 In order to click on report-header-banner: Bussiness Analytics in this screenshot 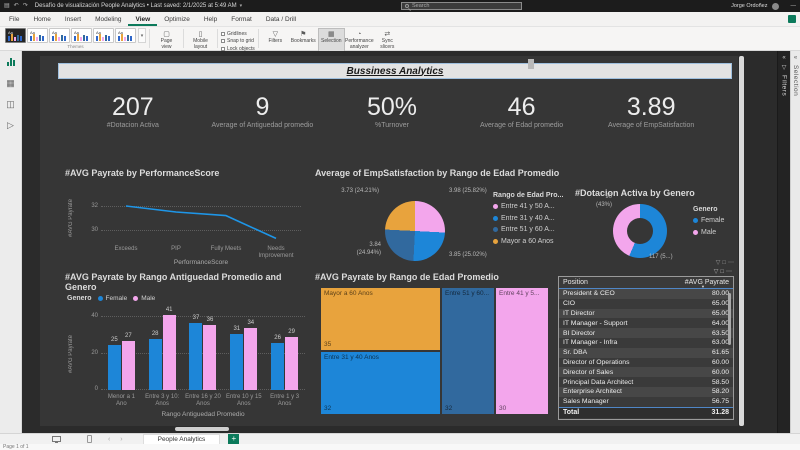, I will do `click(395, 71)`.